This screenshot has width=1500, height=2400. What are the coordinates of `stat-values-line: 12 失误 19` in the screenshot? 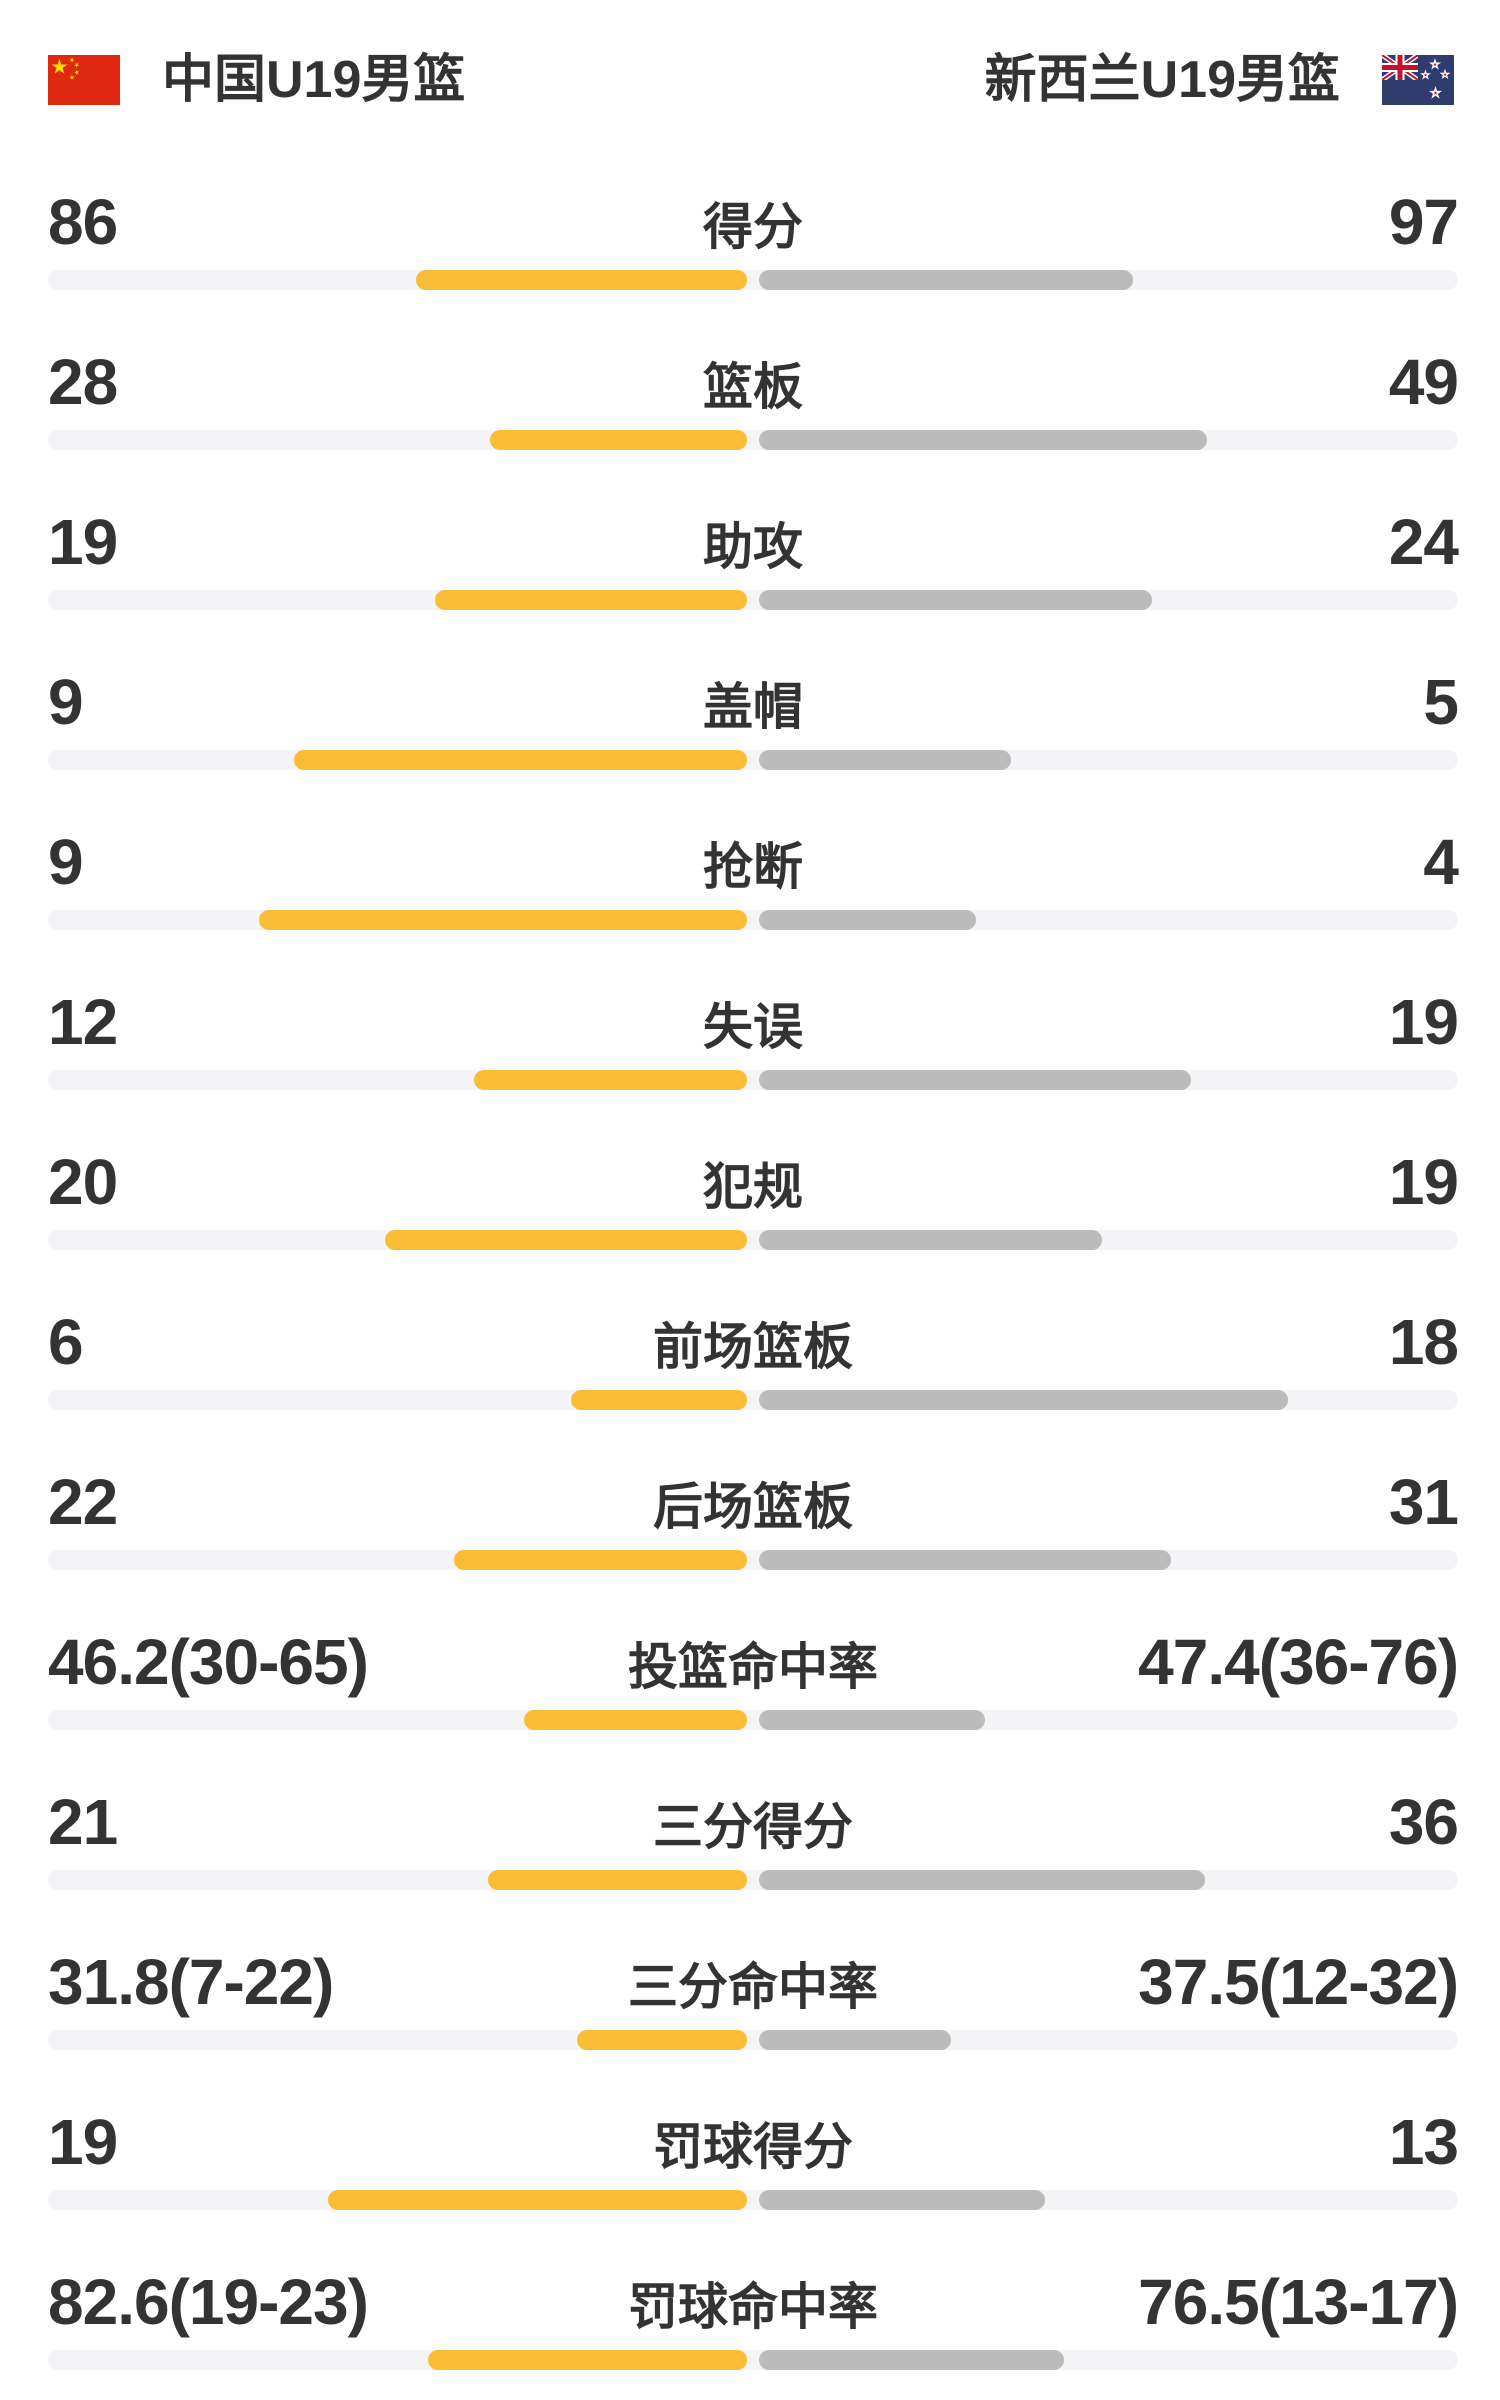 It's located at (753, 1022).